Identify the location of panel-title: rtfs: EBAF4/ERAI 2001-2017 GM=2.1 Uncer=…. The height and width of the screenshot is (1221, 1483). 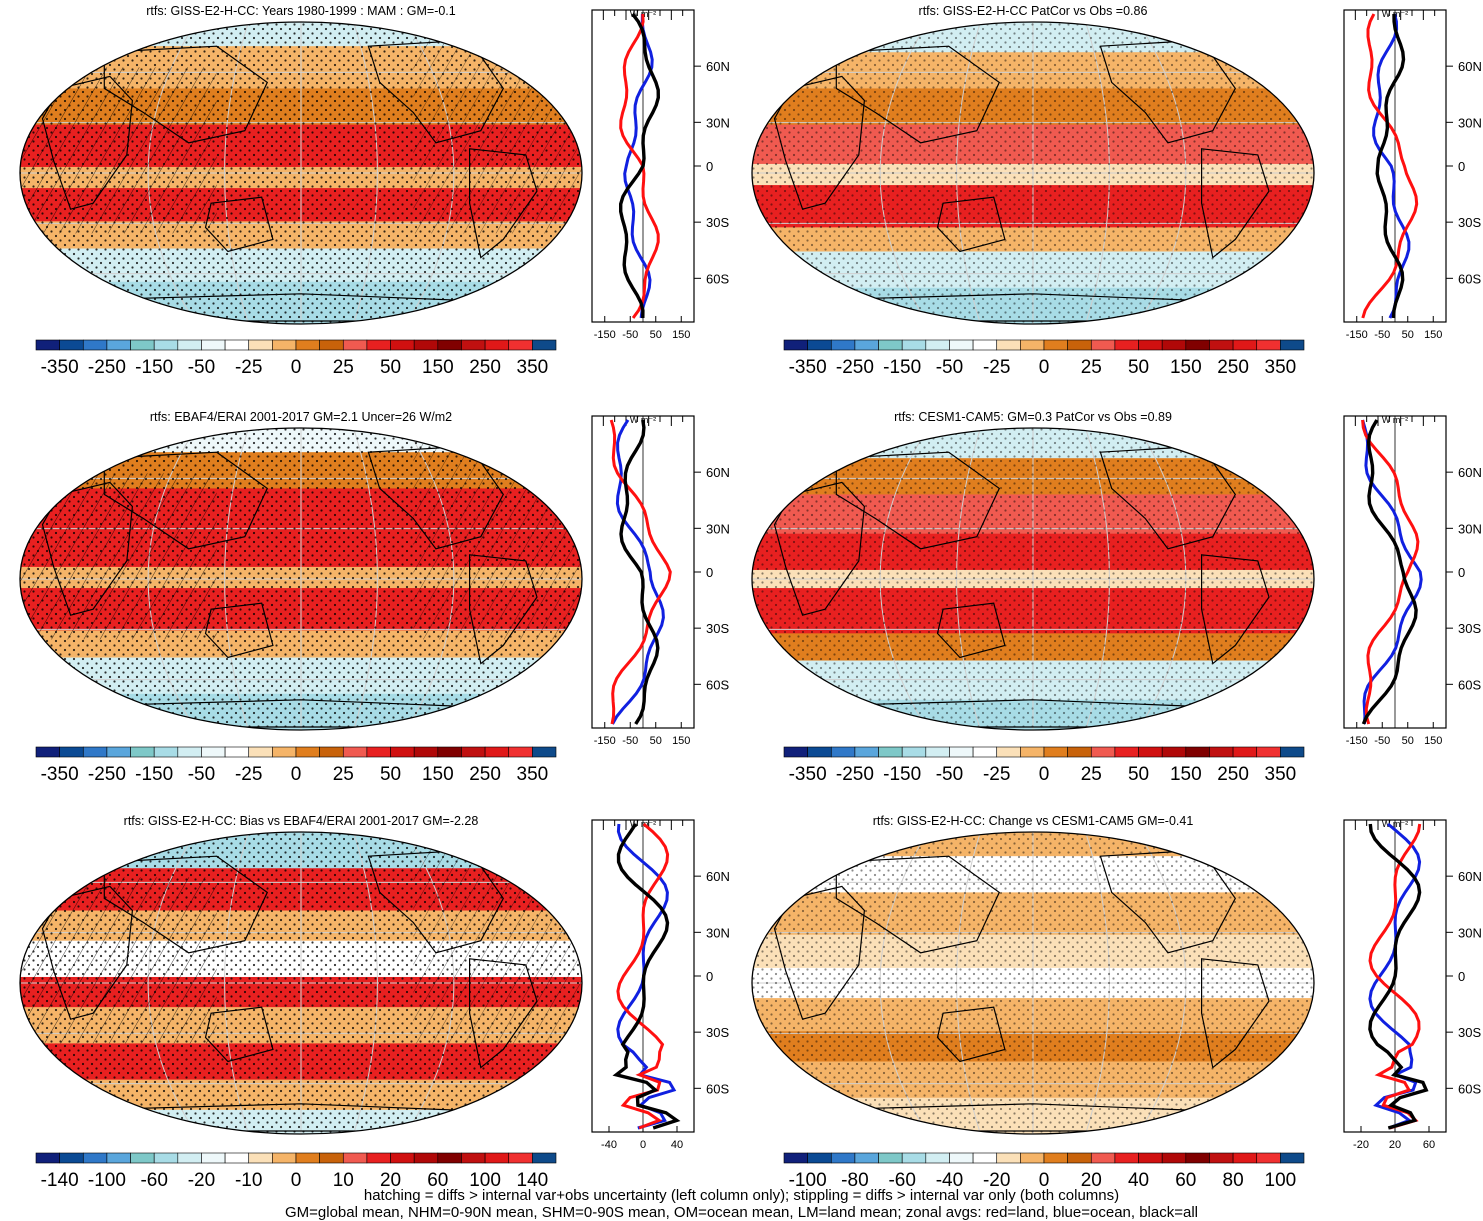
(301, 417).